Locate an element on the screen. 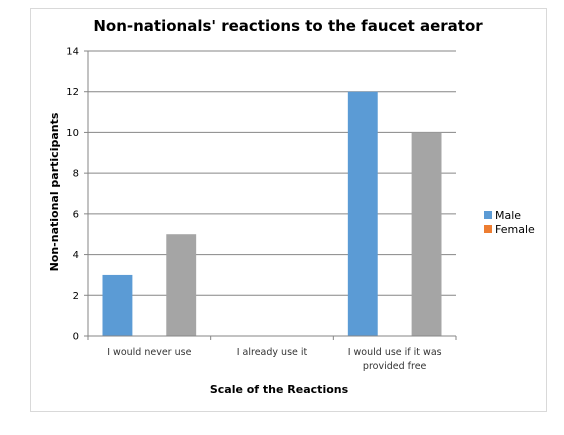  y-tick-label: 14 is located at coordinates (72, 52).